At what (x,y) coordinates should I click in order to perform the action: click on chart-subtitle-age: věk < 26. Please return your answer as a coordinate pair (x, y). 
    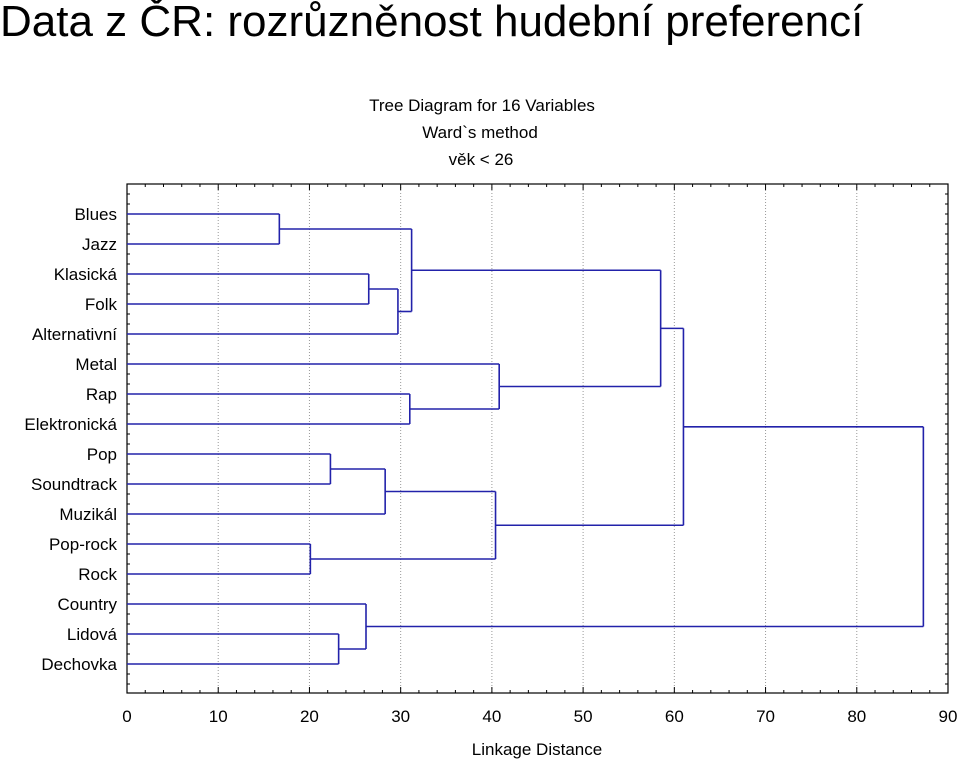
    Looking at the image, I should click on (481, 159).